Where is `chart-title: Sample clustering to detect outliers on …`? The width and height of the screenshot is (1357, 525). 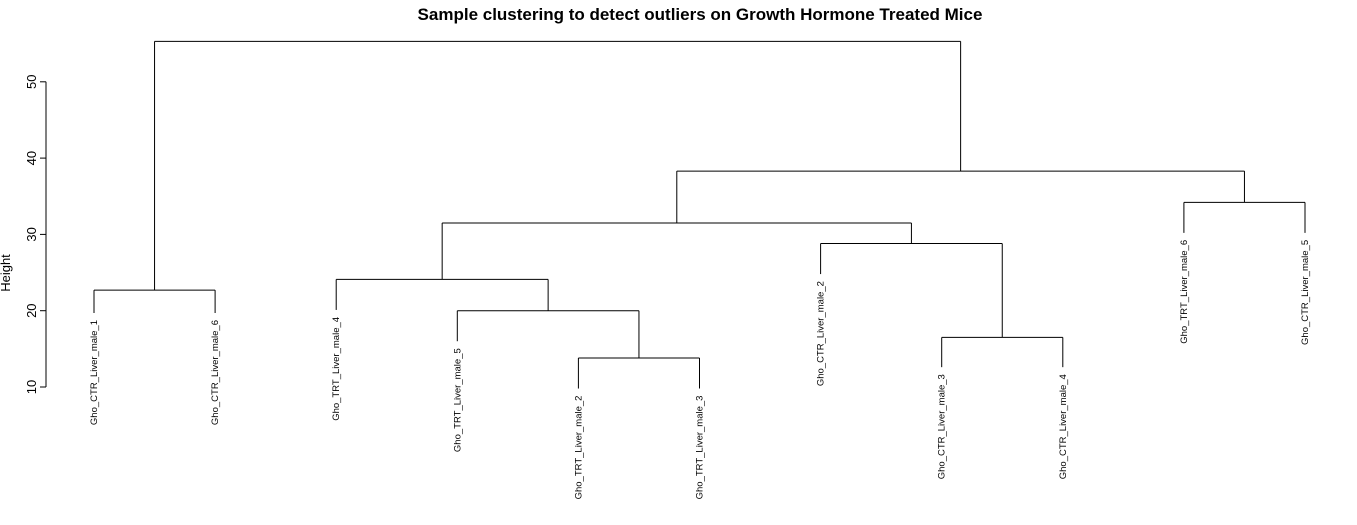
chart-title: Sample clustering to detect outliers on … is located at coordinates (700, 14).